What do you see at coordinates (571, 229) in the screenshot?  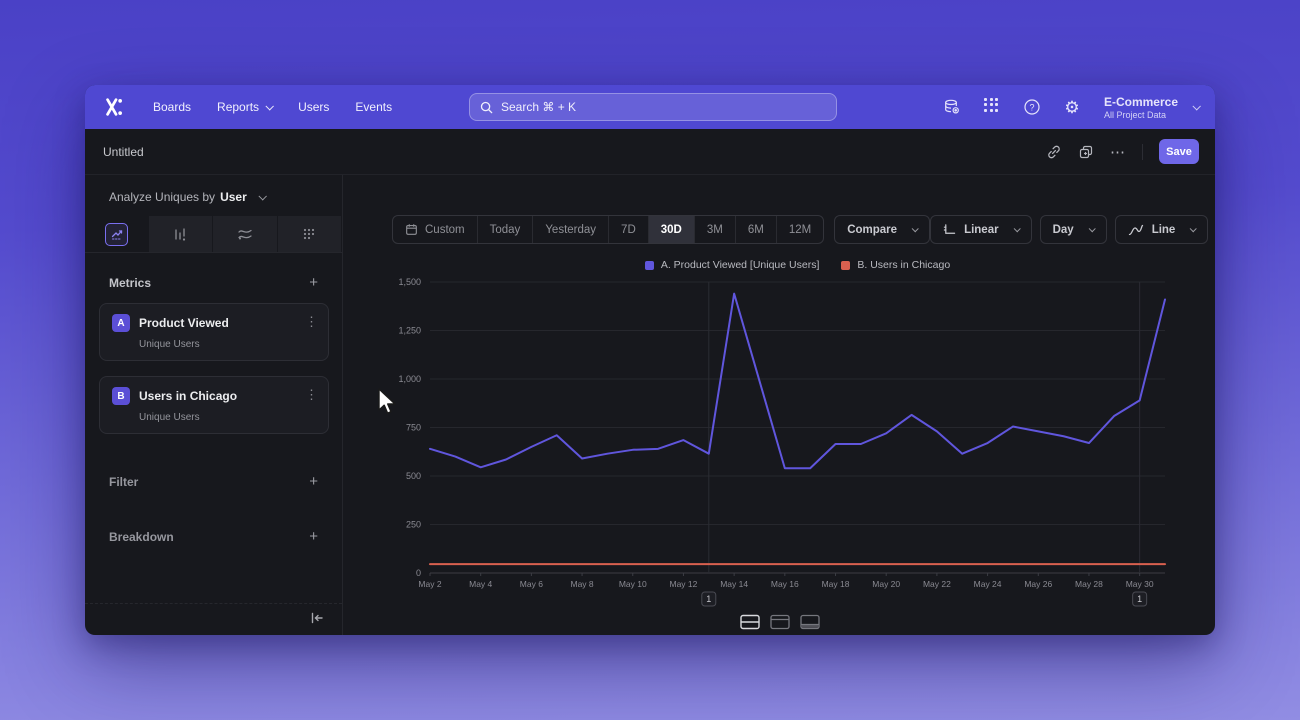 I see `range-yesterday: Yesterday` at bounding box center [571, 229].